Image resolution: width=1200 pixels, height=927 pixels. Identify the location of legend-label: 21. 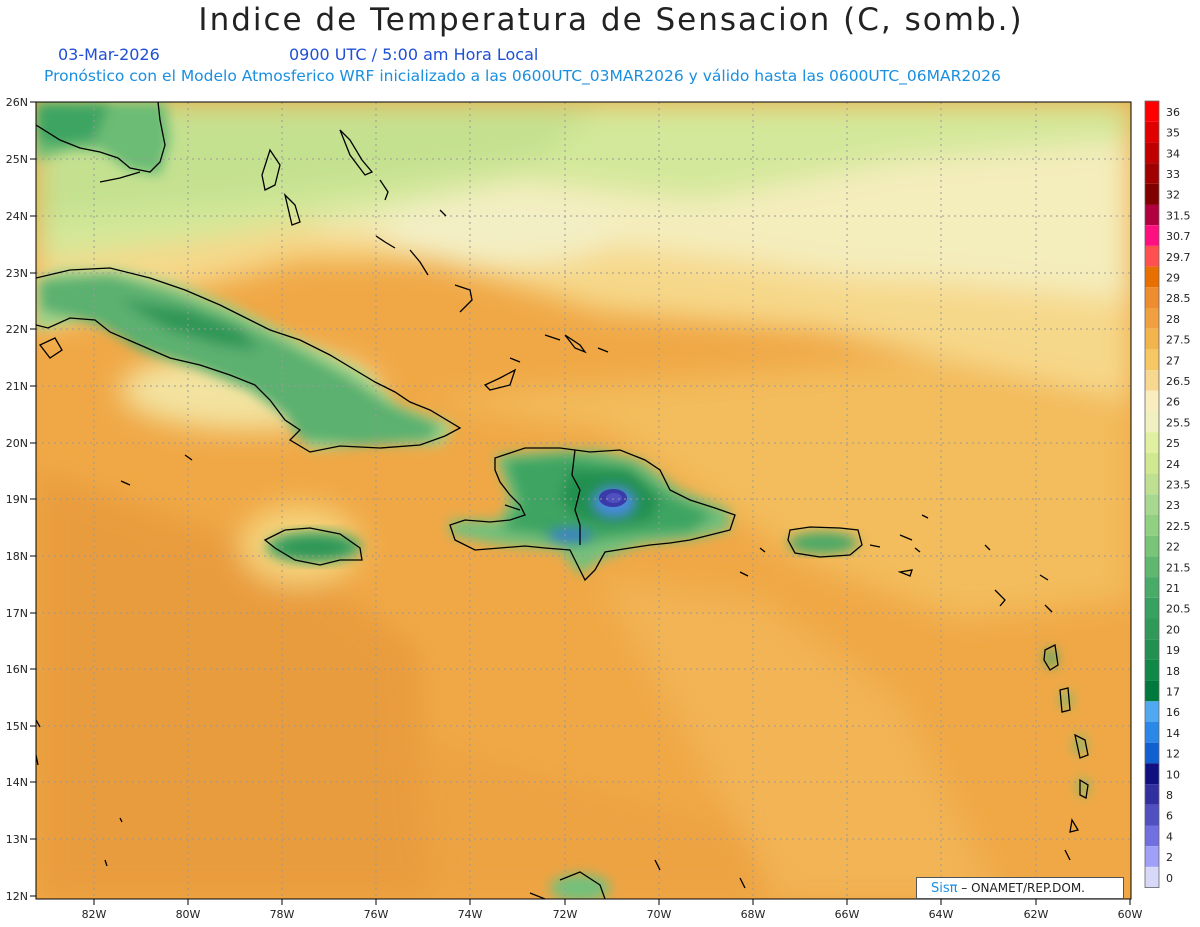
(1173, 588).